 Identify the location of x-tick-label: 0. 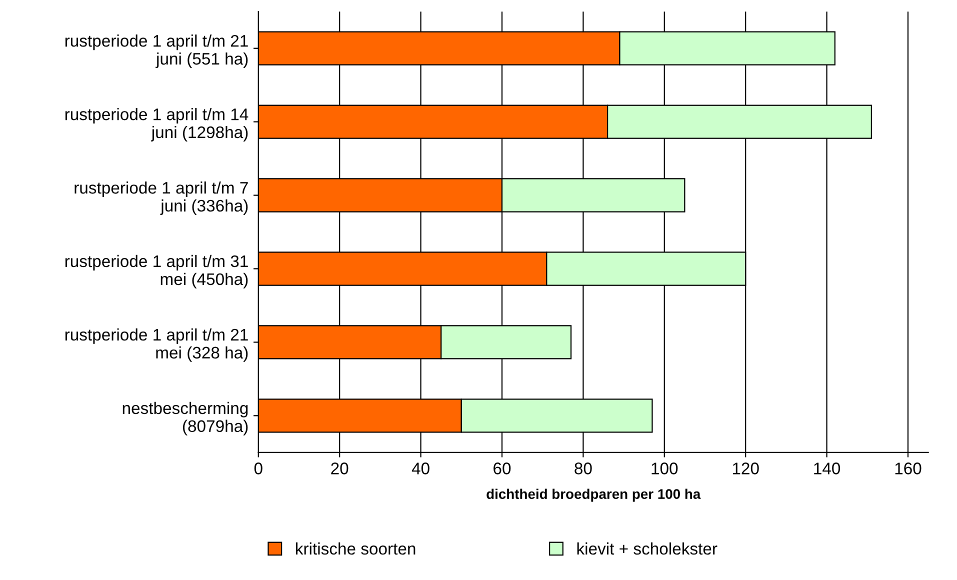
(258, 468).